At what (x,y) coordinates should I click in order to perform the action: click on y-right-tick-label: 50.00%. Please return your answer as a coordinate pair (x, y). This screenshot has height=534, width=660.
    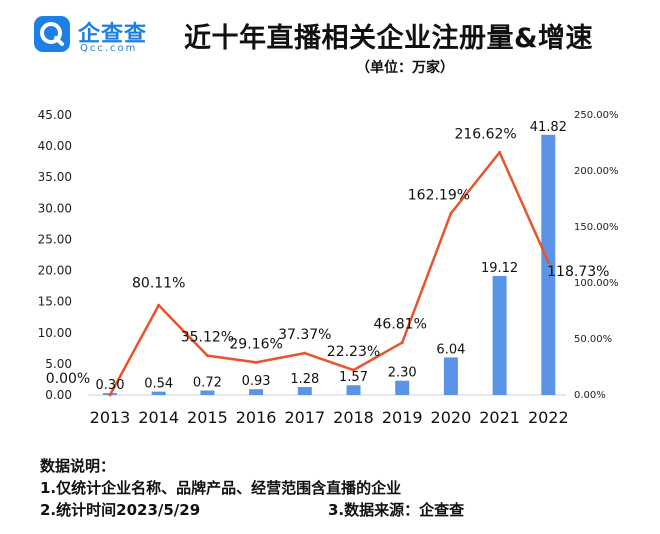
    Looking at the image, I should click on (593, 339).